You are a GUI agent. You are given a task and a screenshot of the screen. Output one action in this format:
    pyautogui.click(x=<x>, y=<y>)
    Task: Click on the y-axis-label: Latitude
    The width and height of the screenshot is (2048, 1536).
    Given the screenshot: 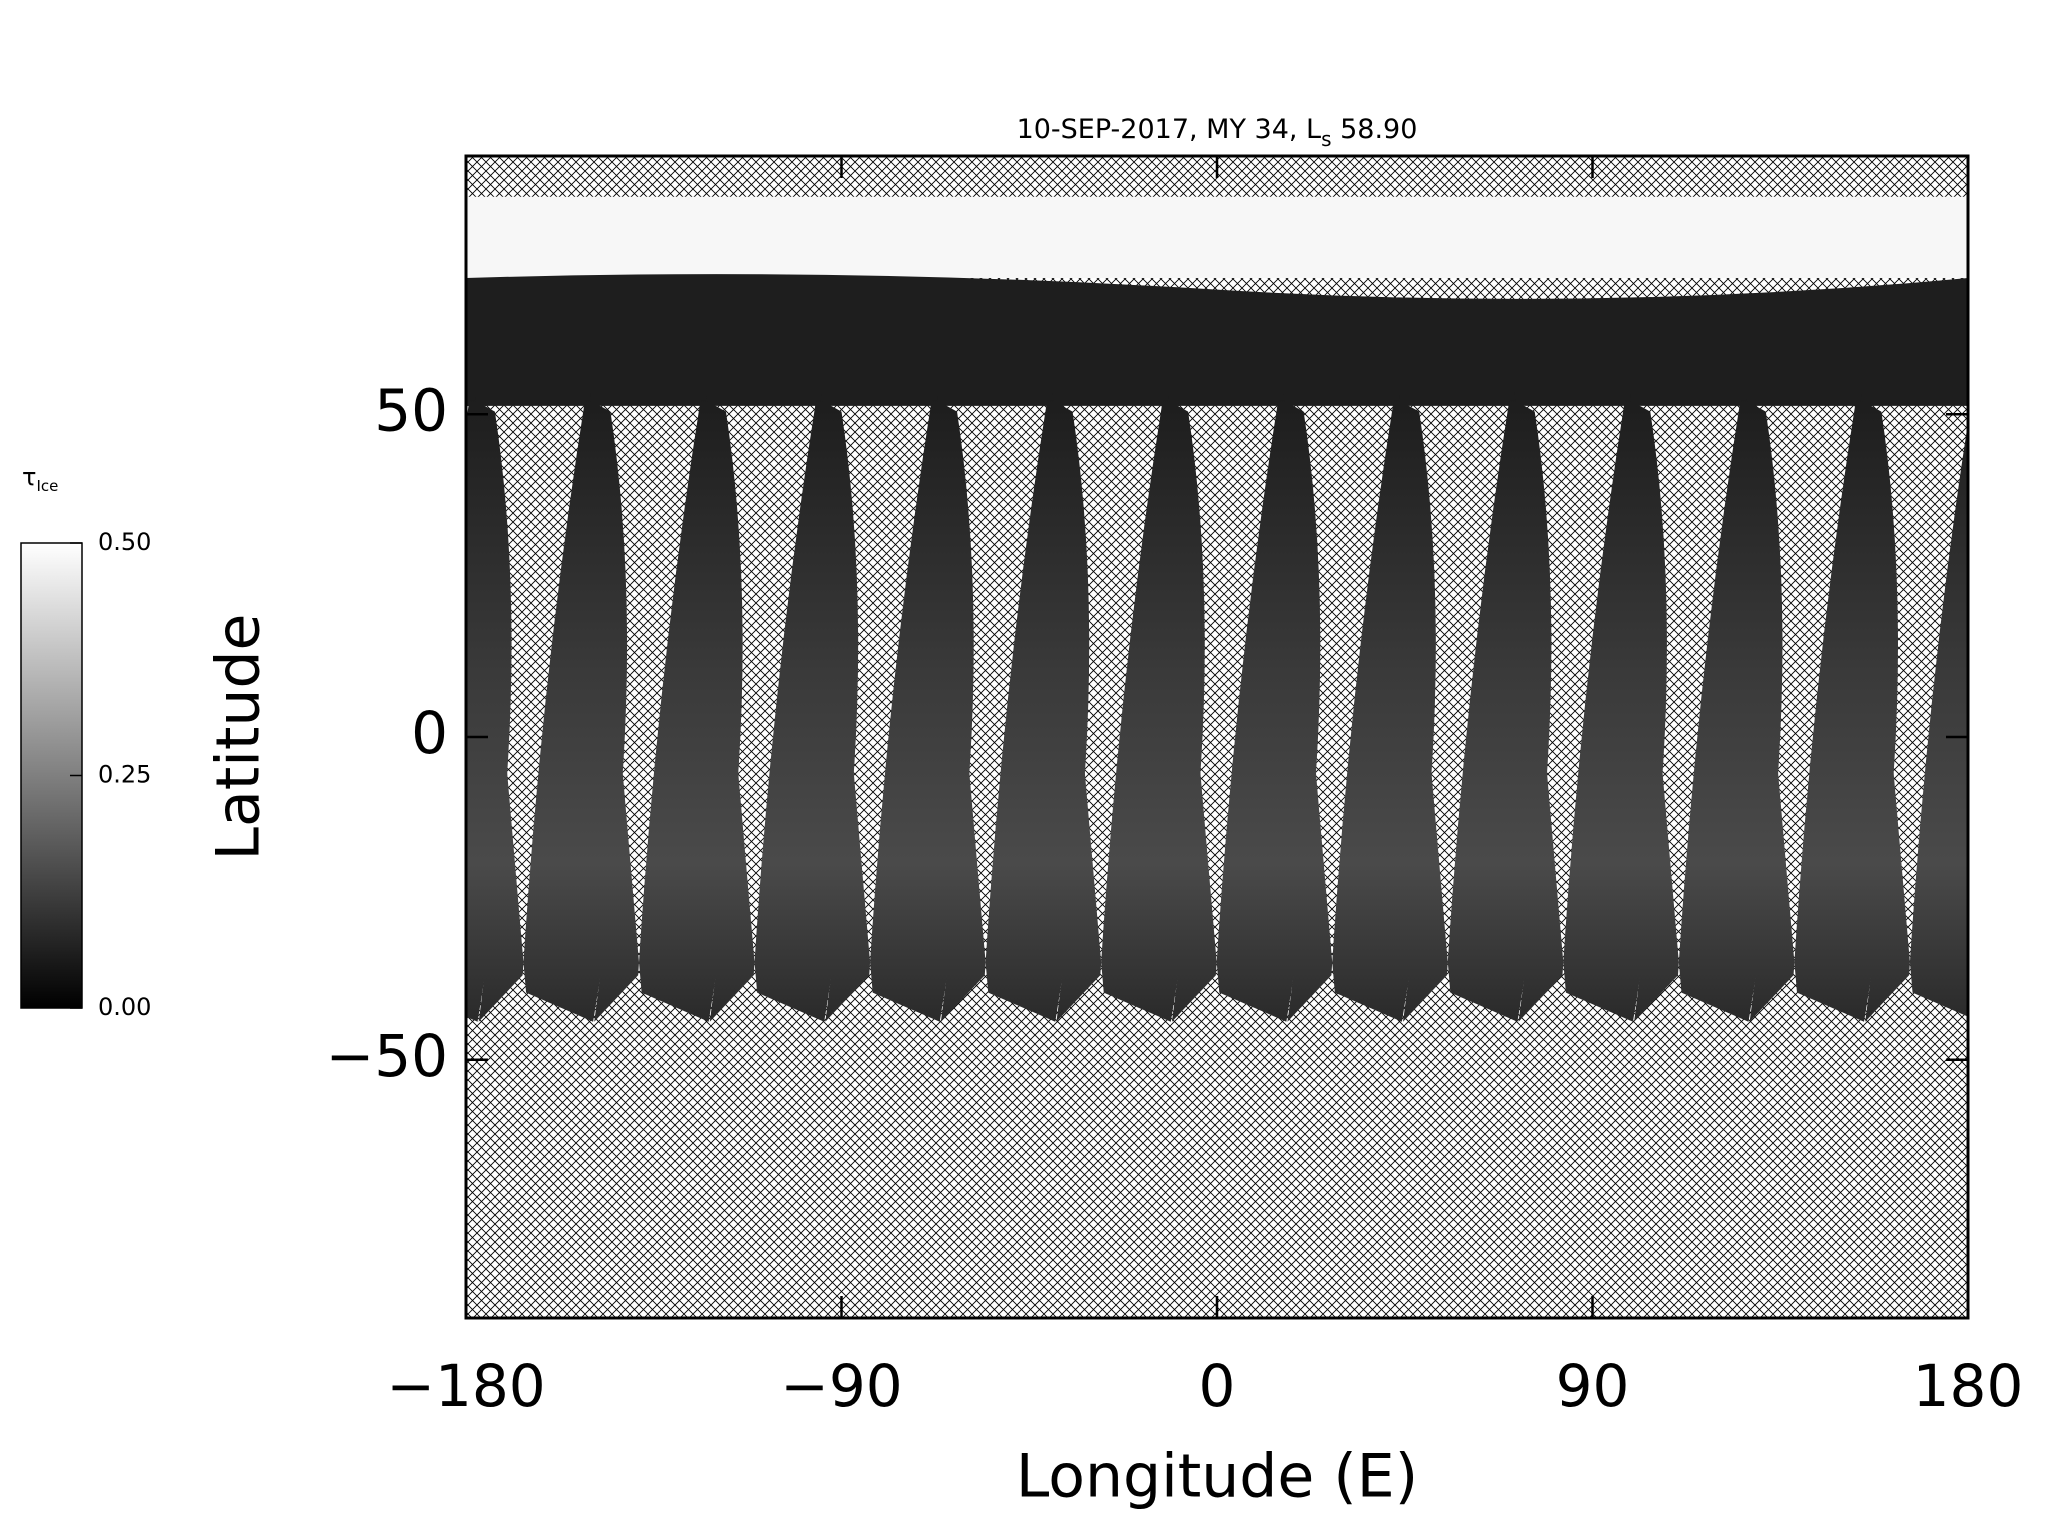 What is the action you would take?
    pyautogui.click(x=239, y=737)
    